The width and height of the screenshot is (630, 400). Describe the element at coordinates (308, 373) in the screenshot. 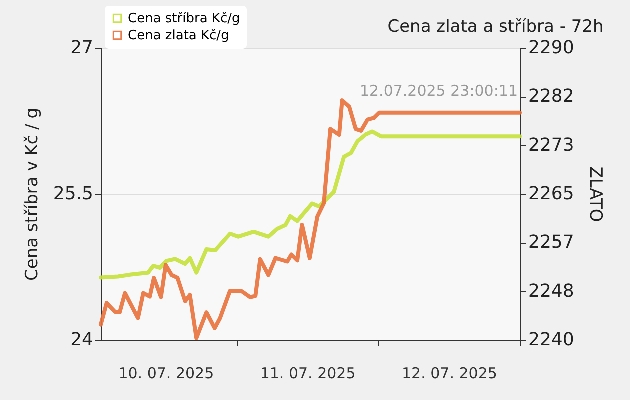

I see `x-tick-label: 11. 07. 2025` at that location.